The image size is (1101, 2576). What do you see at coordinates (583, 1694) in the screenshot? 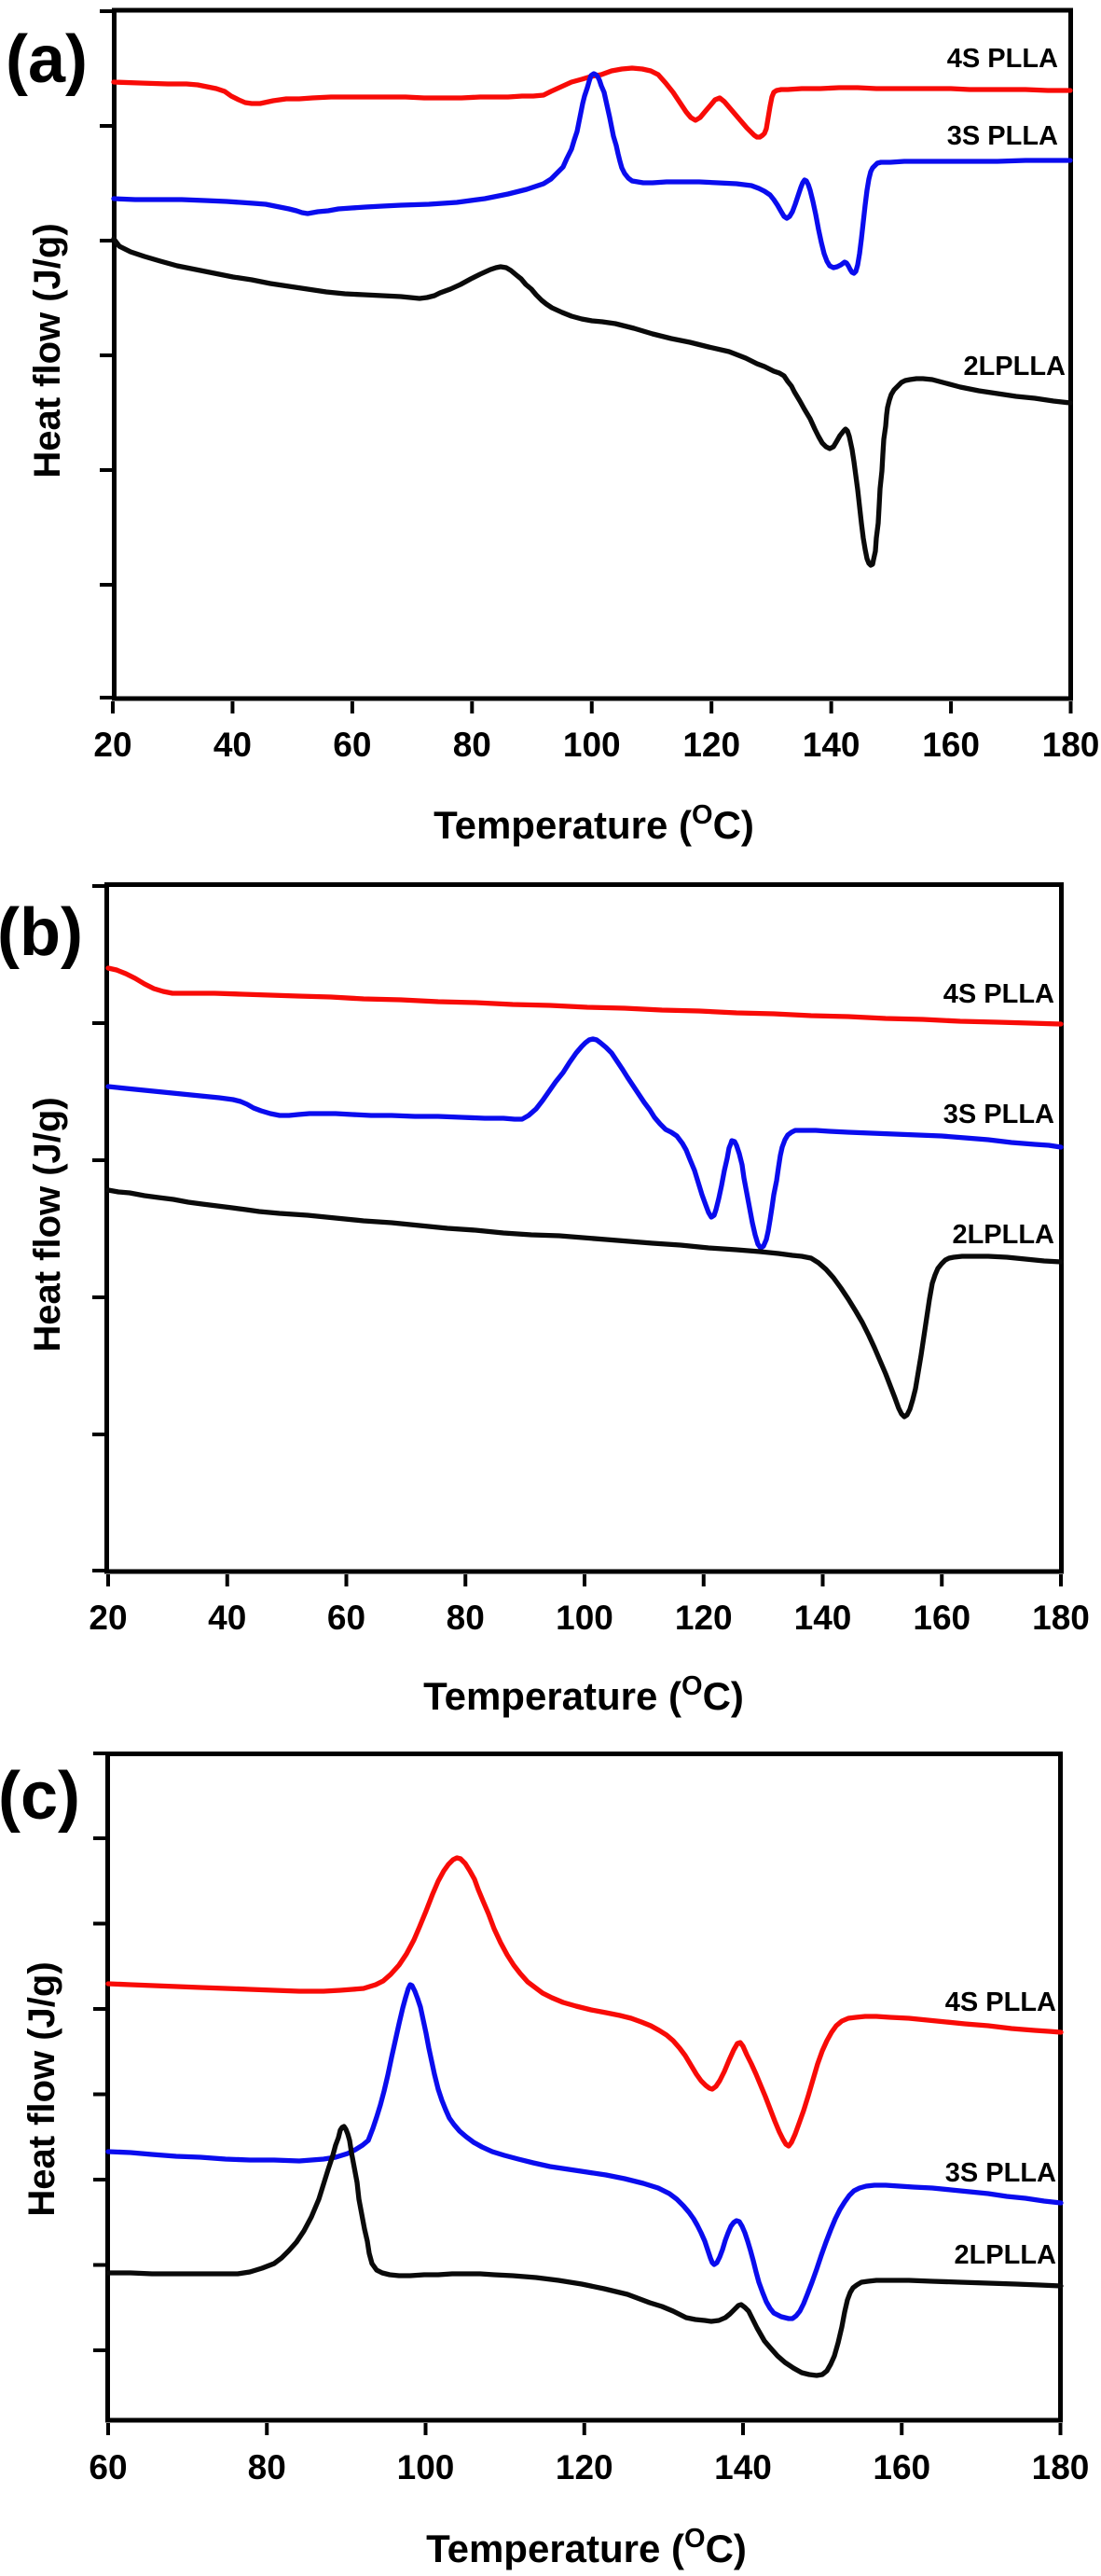
I see `svg-text: Temperature (OC)` at bounding box center [583, 1694].